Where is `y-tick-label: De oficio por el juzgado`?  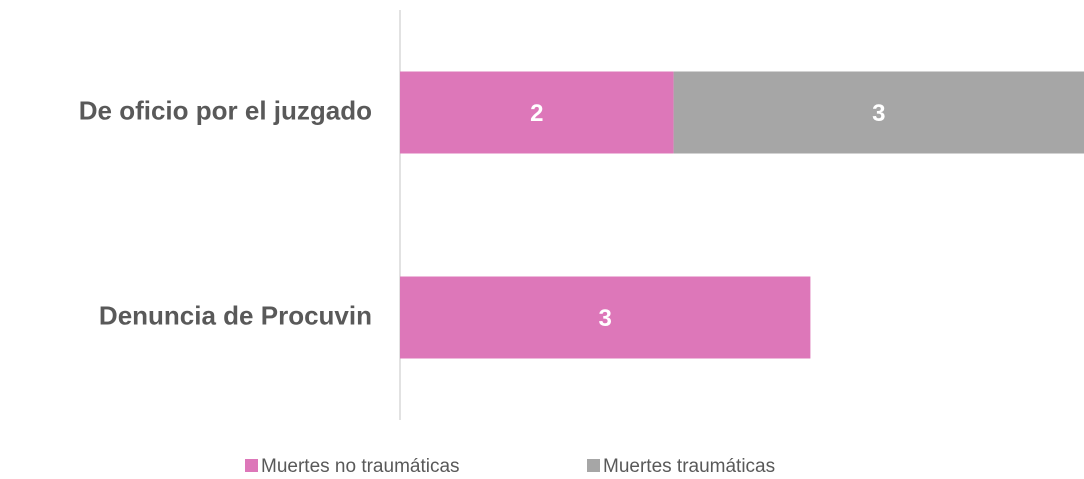 y-tick-label: De oficio por el juzgado is located at coordinates (225, 110).